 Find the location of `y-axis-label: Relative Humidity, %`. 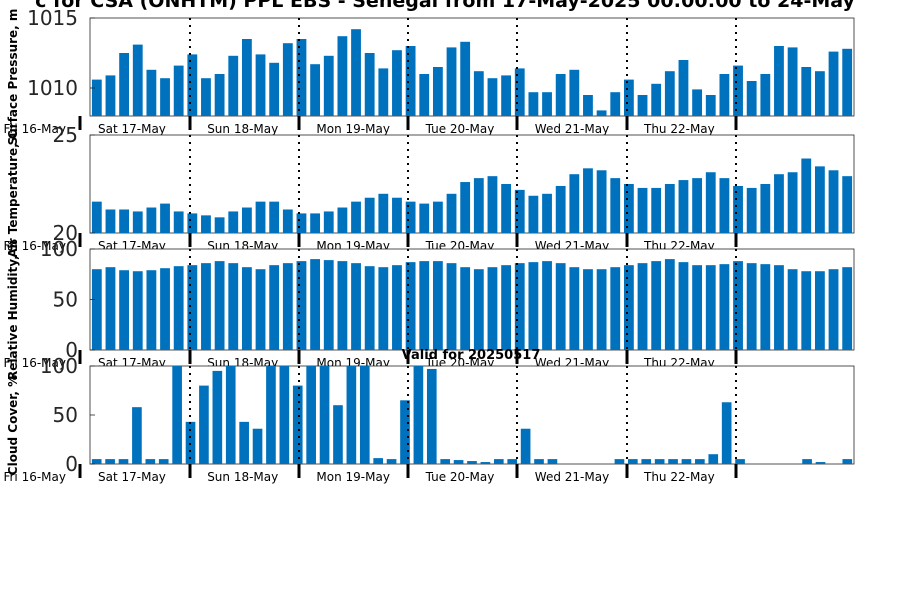

y-axis-label: Relative Humidity, % is located at coordinates (13, 309).